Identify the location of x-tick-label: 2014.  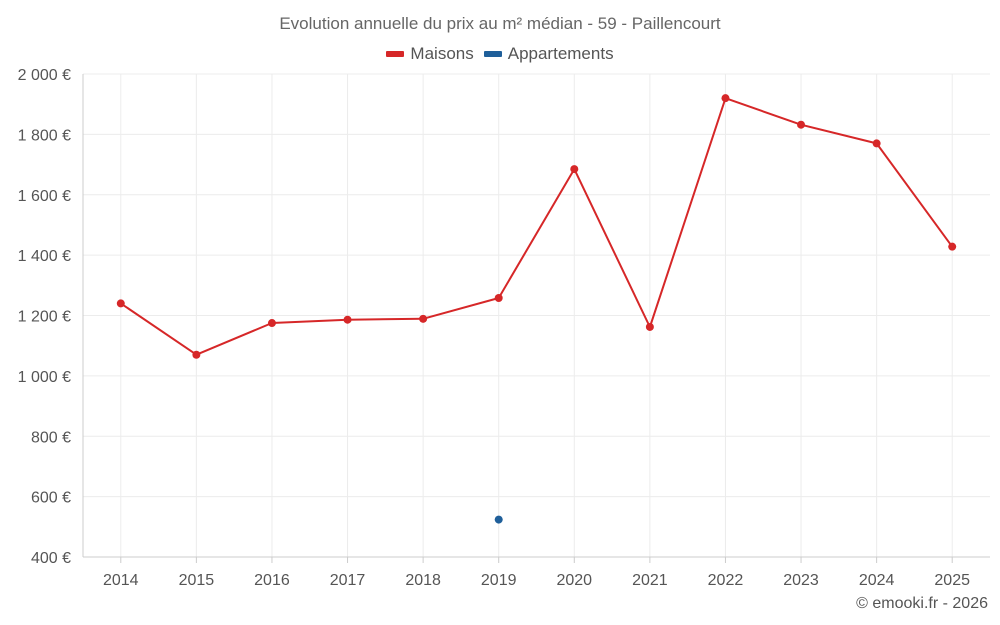
(121, 580).